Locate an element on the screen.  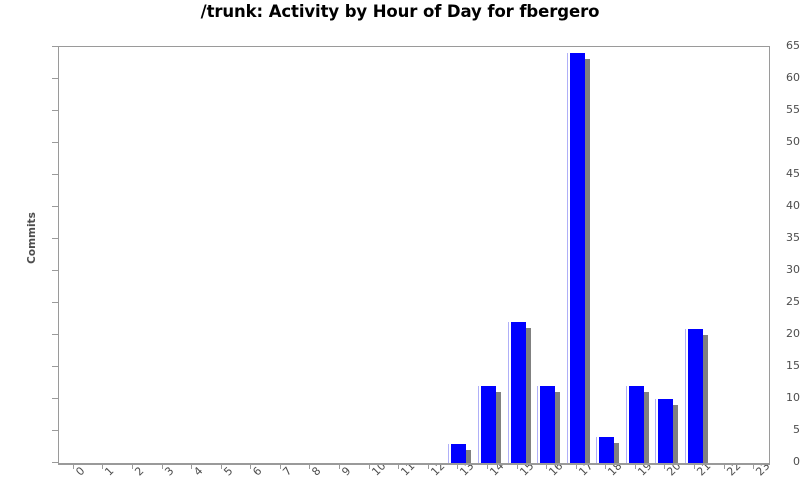
x-tick-label: 5 is located at coordinates (228, 471).